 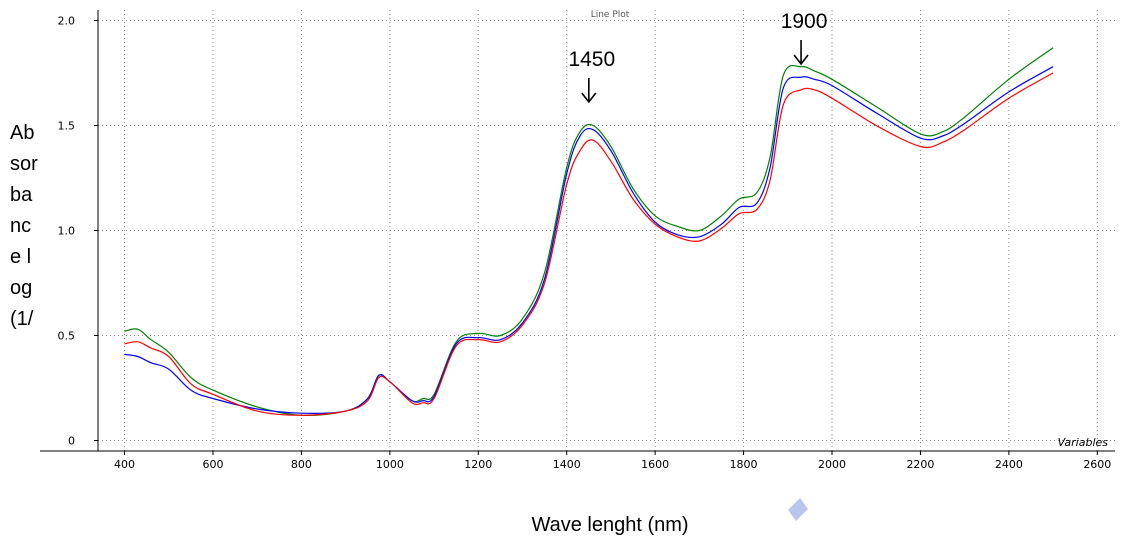 I want to click on y-tick-label: 0.5, so click(x=67, y=336).